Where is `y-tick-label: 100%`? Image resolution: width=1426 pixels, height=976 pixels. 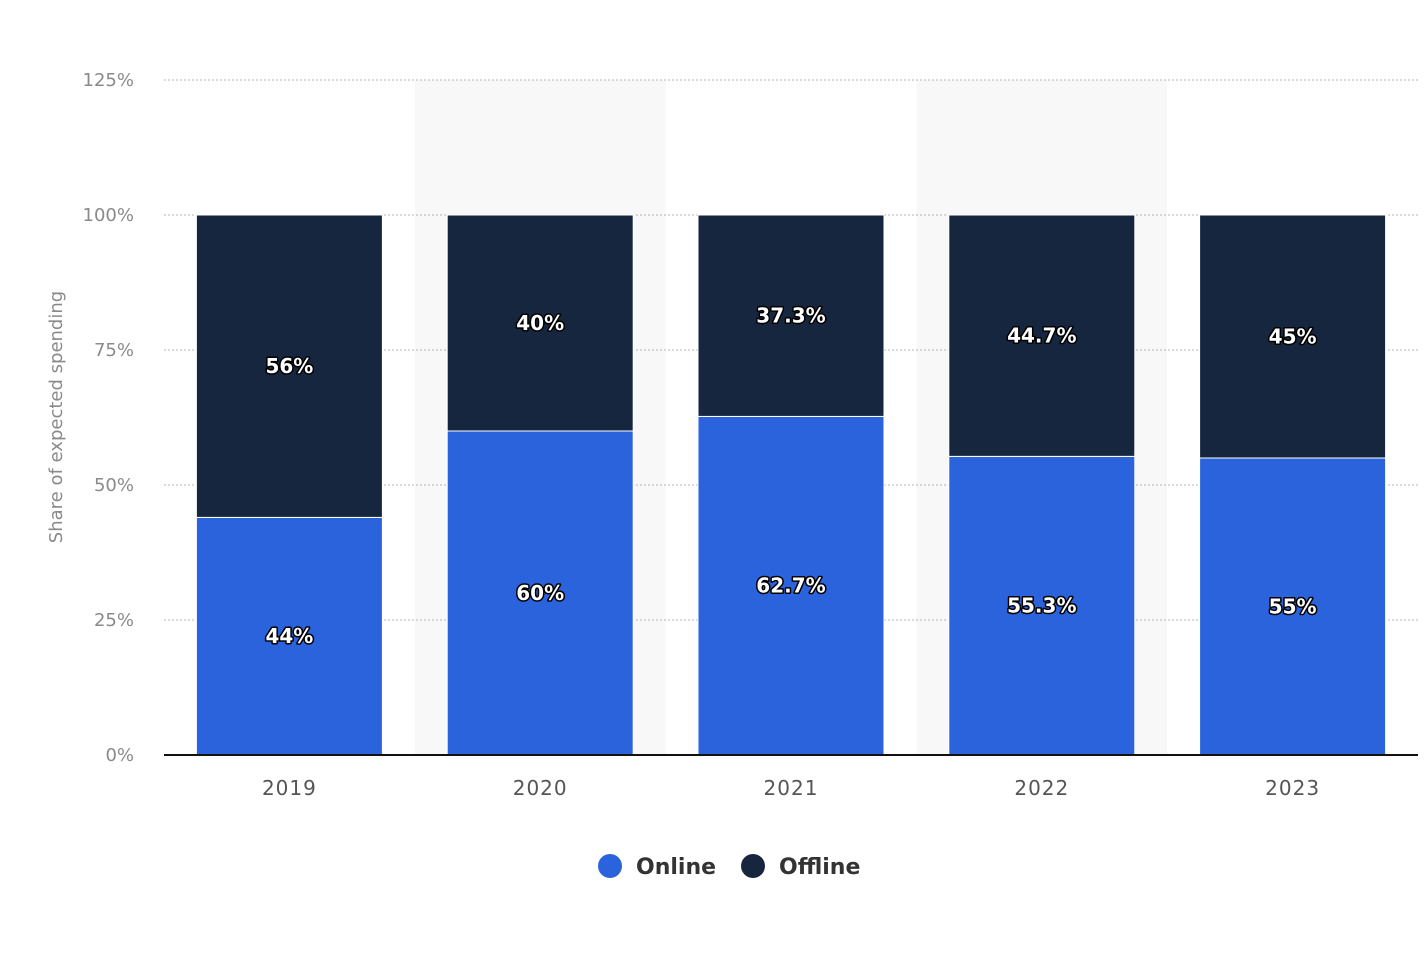
y-tick-label: 100% is located at coordinates (108, 215).